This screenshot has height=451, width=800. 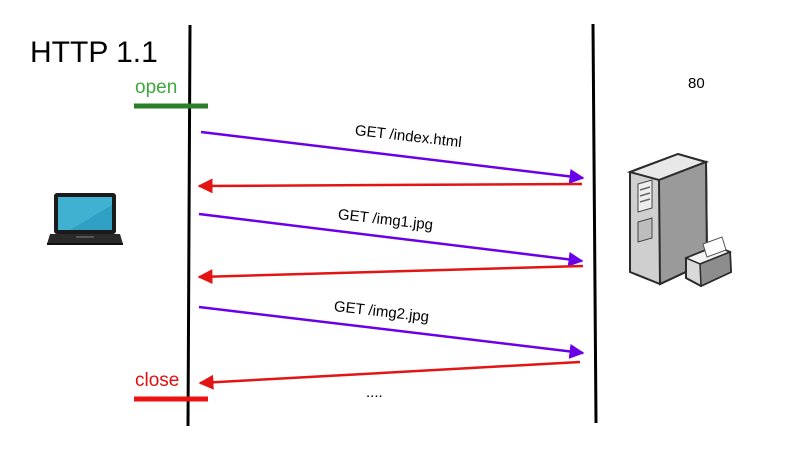 What do you see at coordinates (391, 332) in the screenshot?
I see `request-arrow-img2` at bounding box center [391, 332].